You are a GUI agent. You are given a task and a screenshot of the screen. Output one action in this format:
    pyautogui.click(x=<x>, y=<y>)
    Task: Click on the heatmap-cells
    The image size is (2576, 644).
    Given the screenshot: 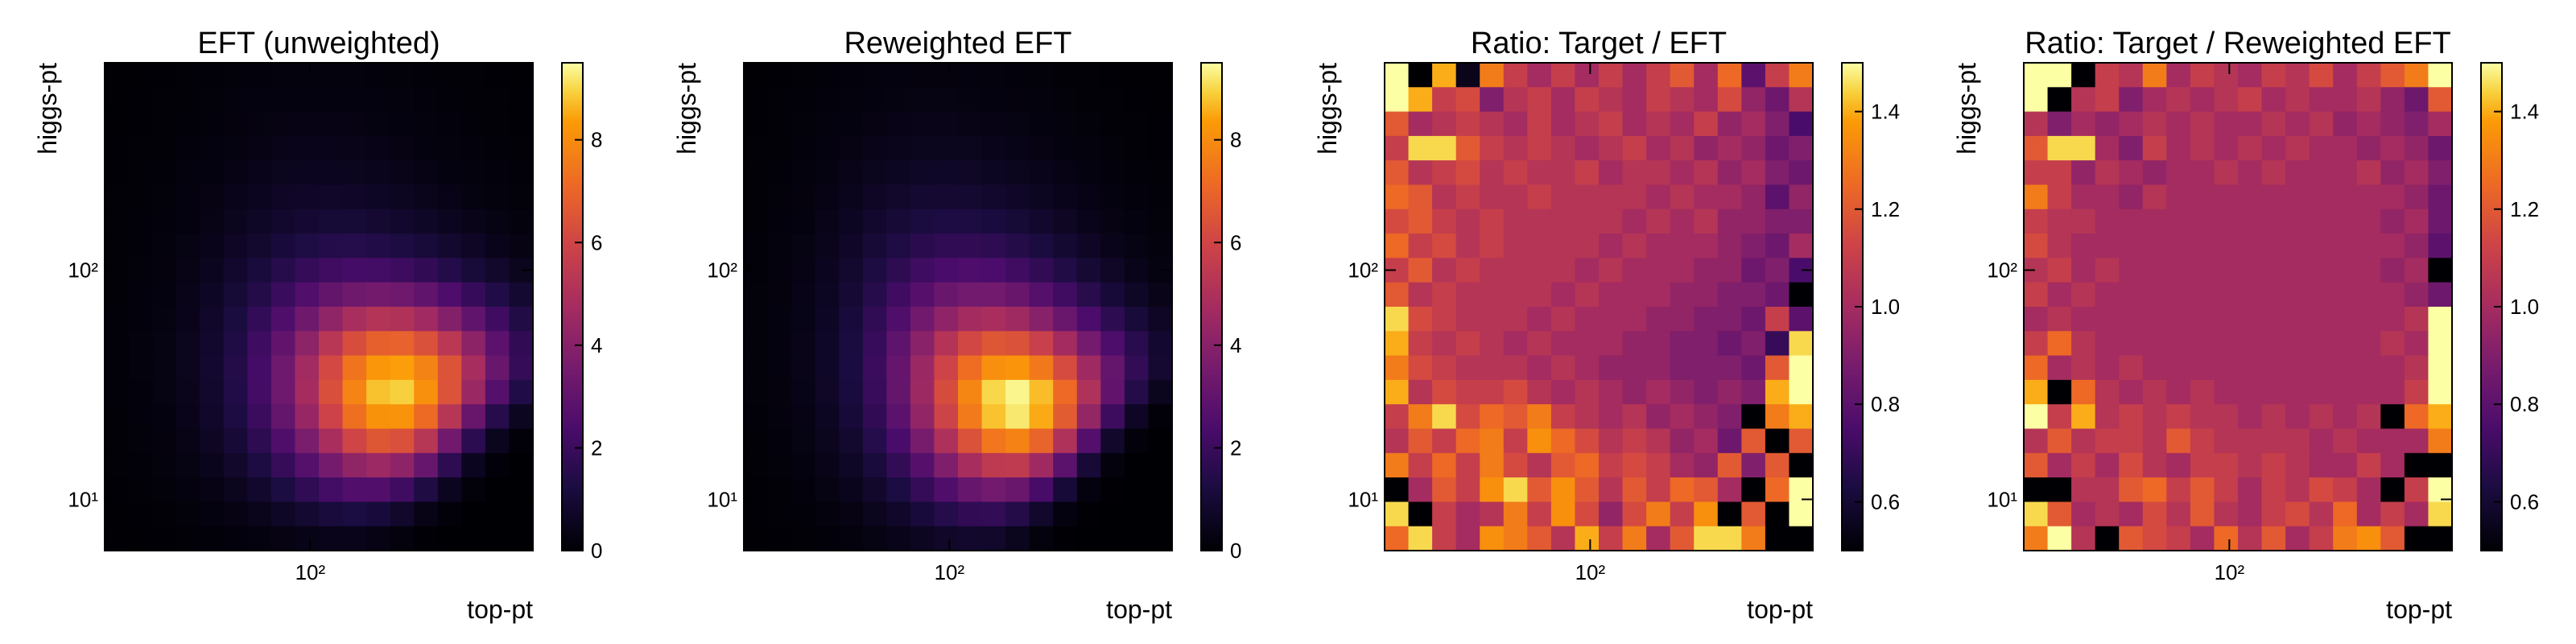 What is the action you would take?
    pyautogui.click(x=1599, y=307)
    